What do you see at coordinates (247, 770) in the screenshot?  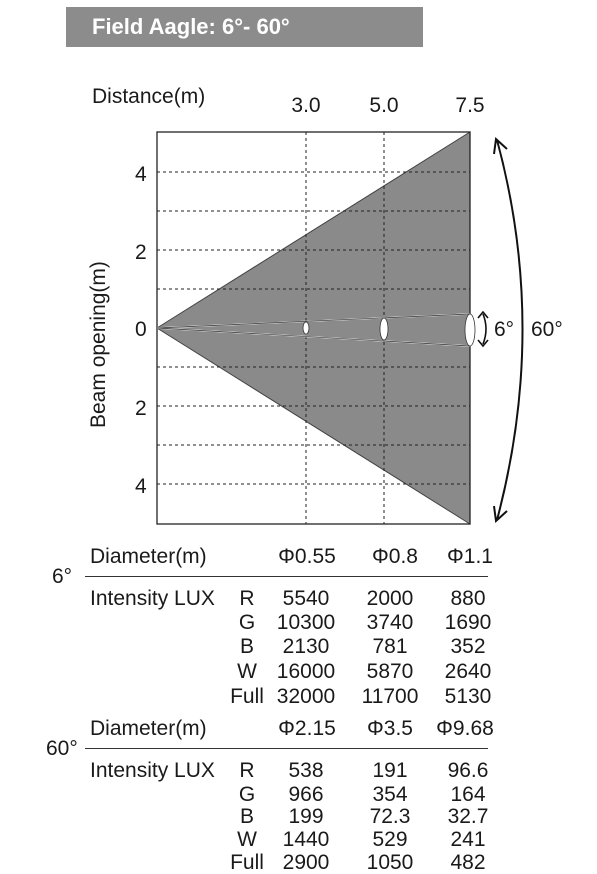 I see `table-60-channel: R` at bounding box center [247, 770].